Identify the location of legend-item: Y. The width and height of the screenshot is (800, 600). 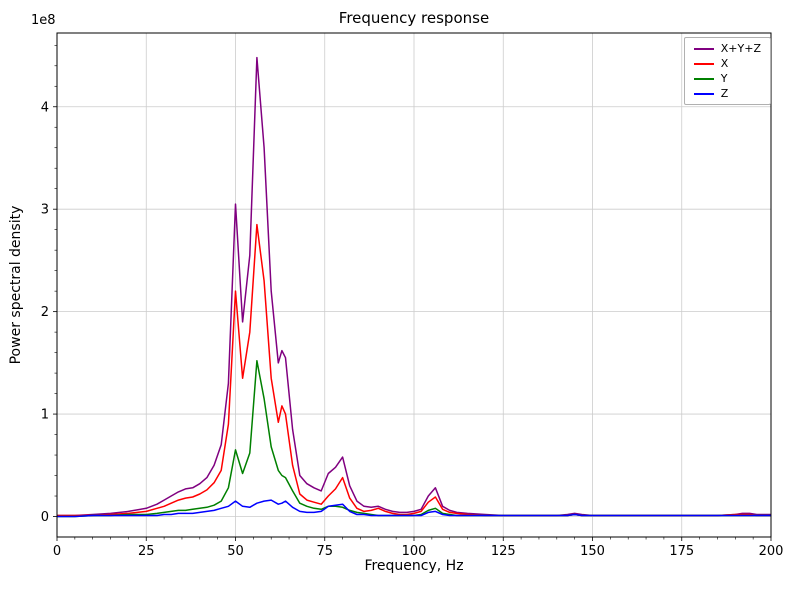
(727, 78).